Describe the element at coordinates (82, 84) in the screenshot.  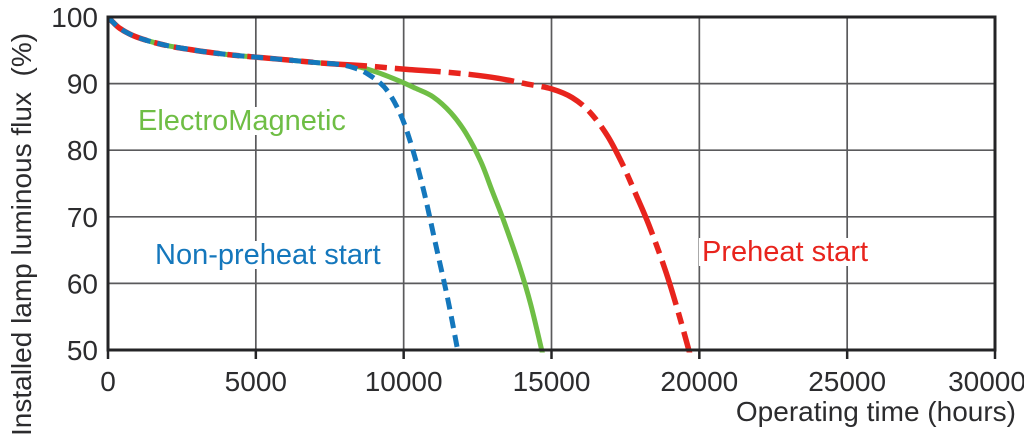
I see `y-tick-label: 90` at that location.